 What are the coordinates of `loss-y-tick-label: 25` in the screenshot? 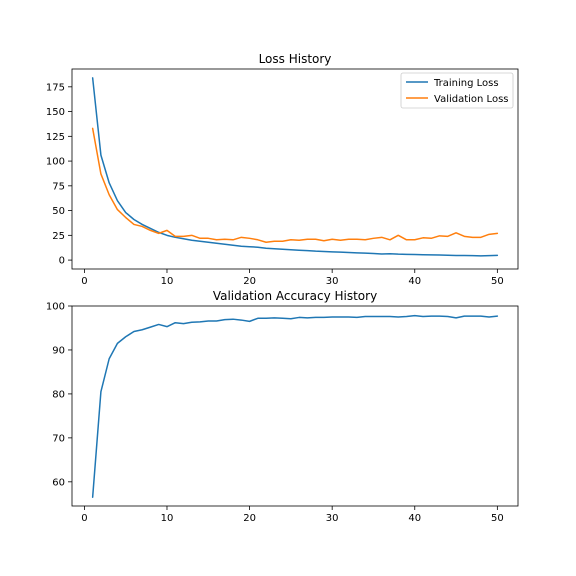 It's located at (58, 236).